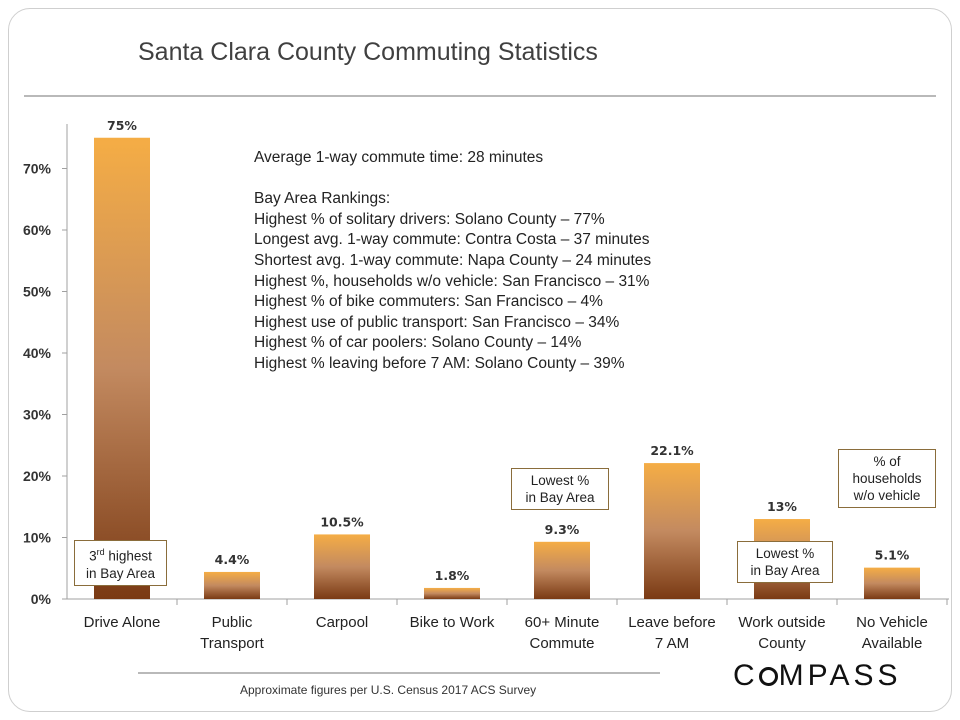 This screenshot has height=720, width=960. I want to click on x-tick-label: Work outside, so click(781, 622).